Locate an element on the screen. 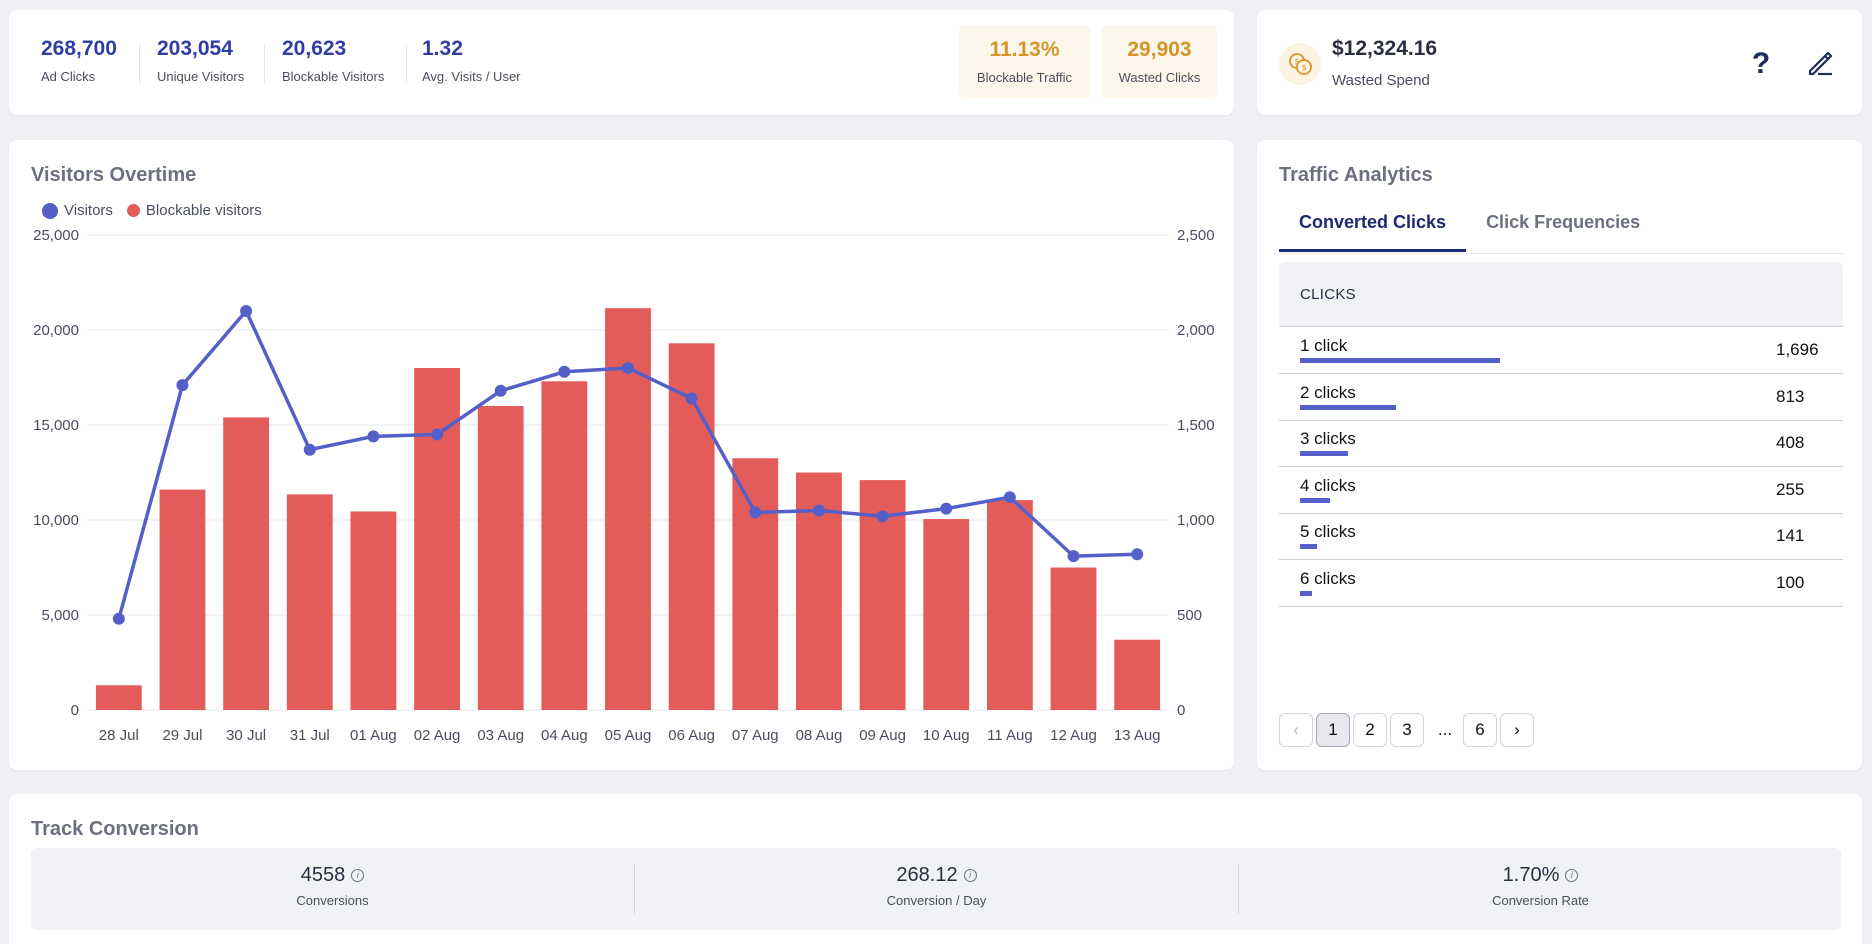  stat-unique-visitors: 203,054 Unique Visitors is located at coordinates (200, 60).